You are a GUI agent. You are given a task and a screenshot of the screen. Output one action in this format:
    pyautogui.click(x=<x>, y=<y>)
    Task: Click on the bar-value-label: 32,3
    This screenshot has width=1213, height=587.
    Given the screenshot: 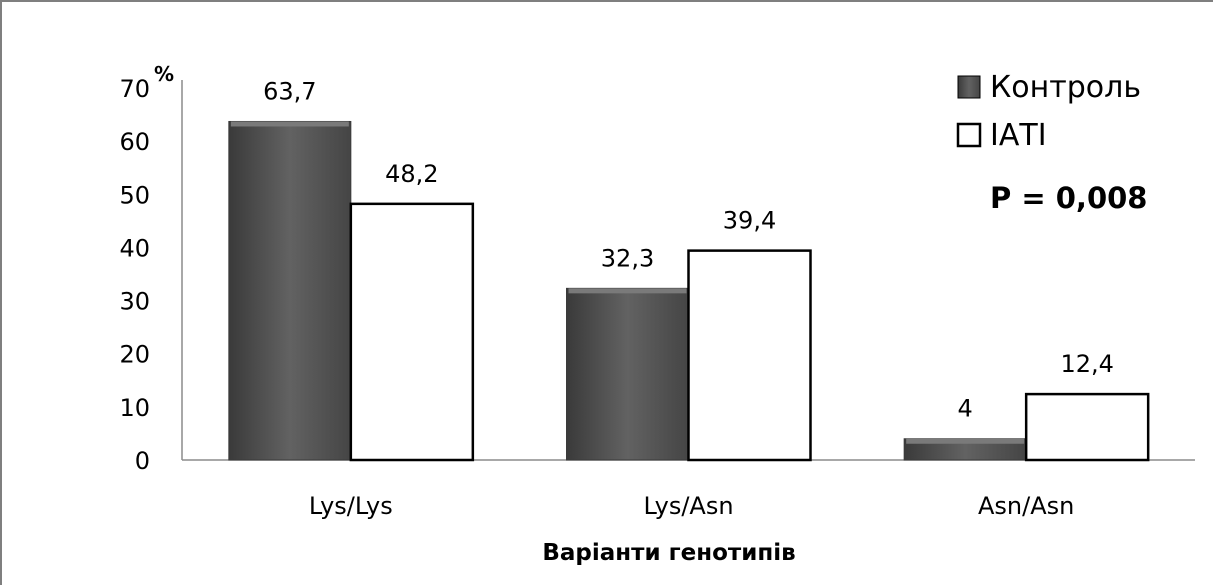 What is the action you would take?
    pyautogui.click(x=627, y=258)
    